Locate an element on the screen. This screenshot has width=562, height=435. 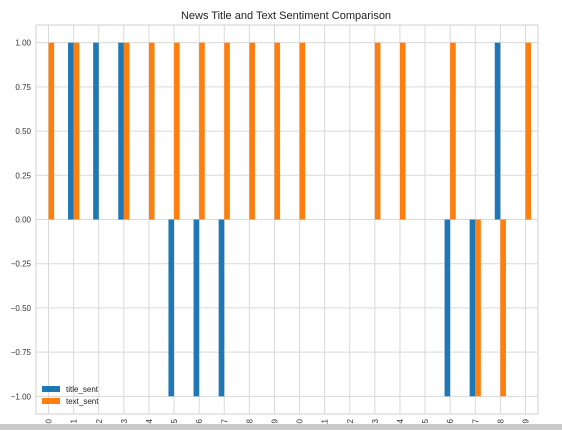
legend: title_sent text_sent is located at coordinates (70, 395).